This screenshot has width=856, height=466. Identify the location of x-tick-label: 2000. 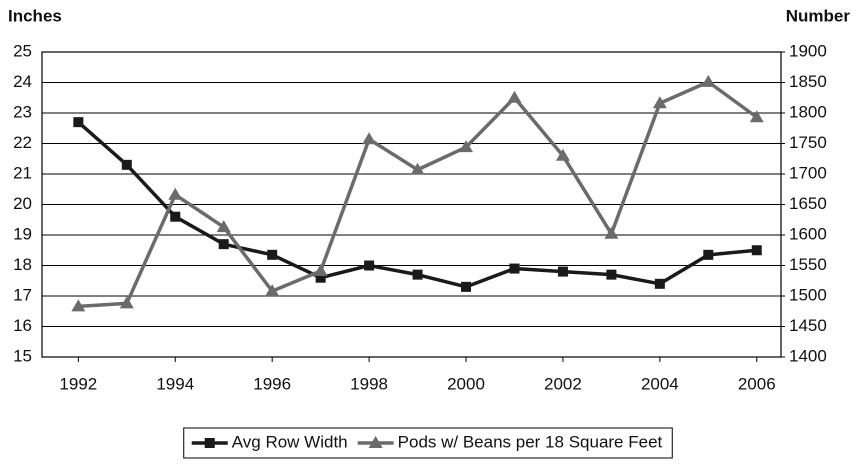
(466, 383).